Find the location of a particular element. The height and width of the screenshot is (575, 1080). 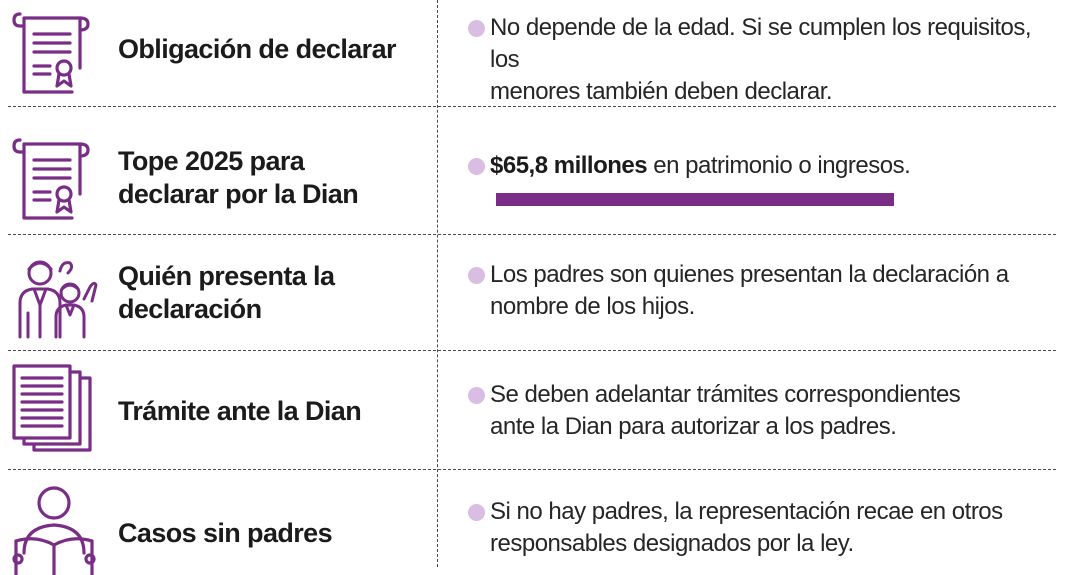

family-icon is located at coordinates (54, 299).